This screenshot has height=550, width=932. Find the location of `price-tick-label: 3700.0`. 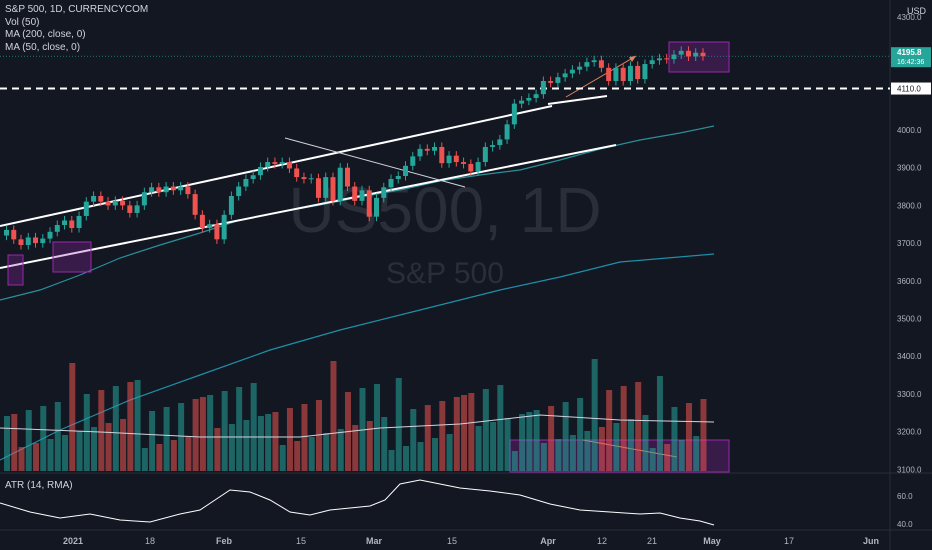

price-tick-label: 3700.0 is located at coordinates (909, 243).